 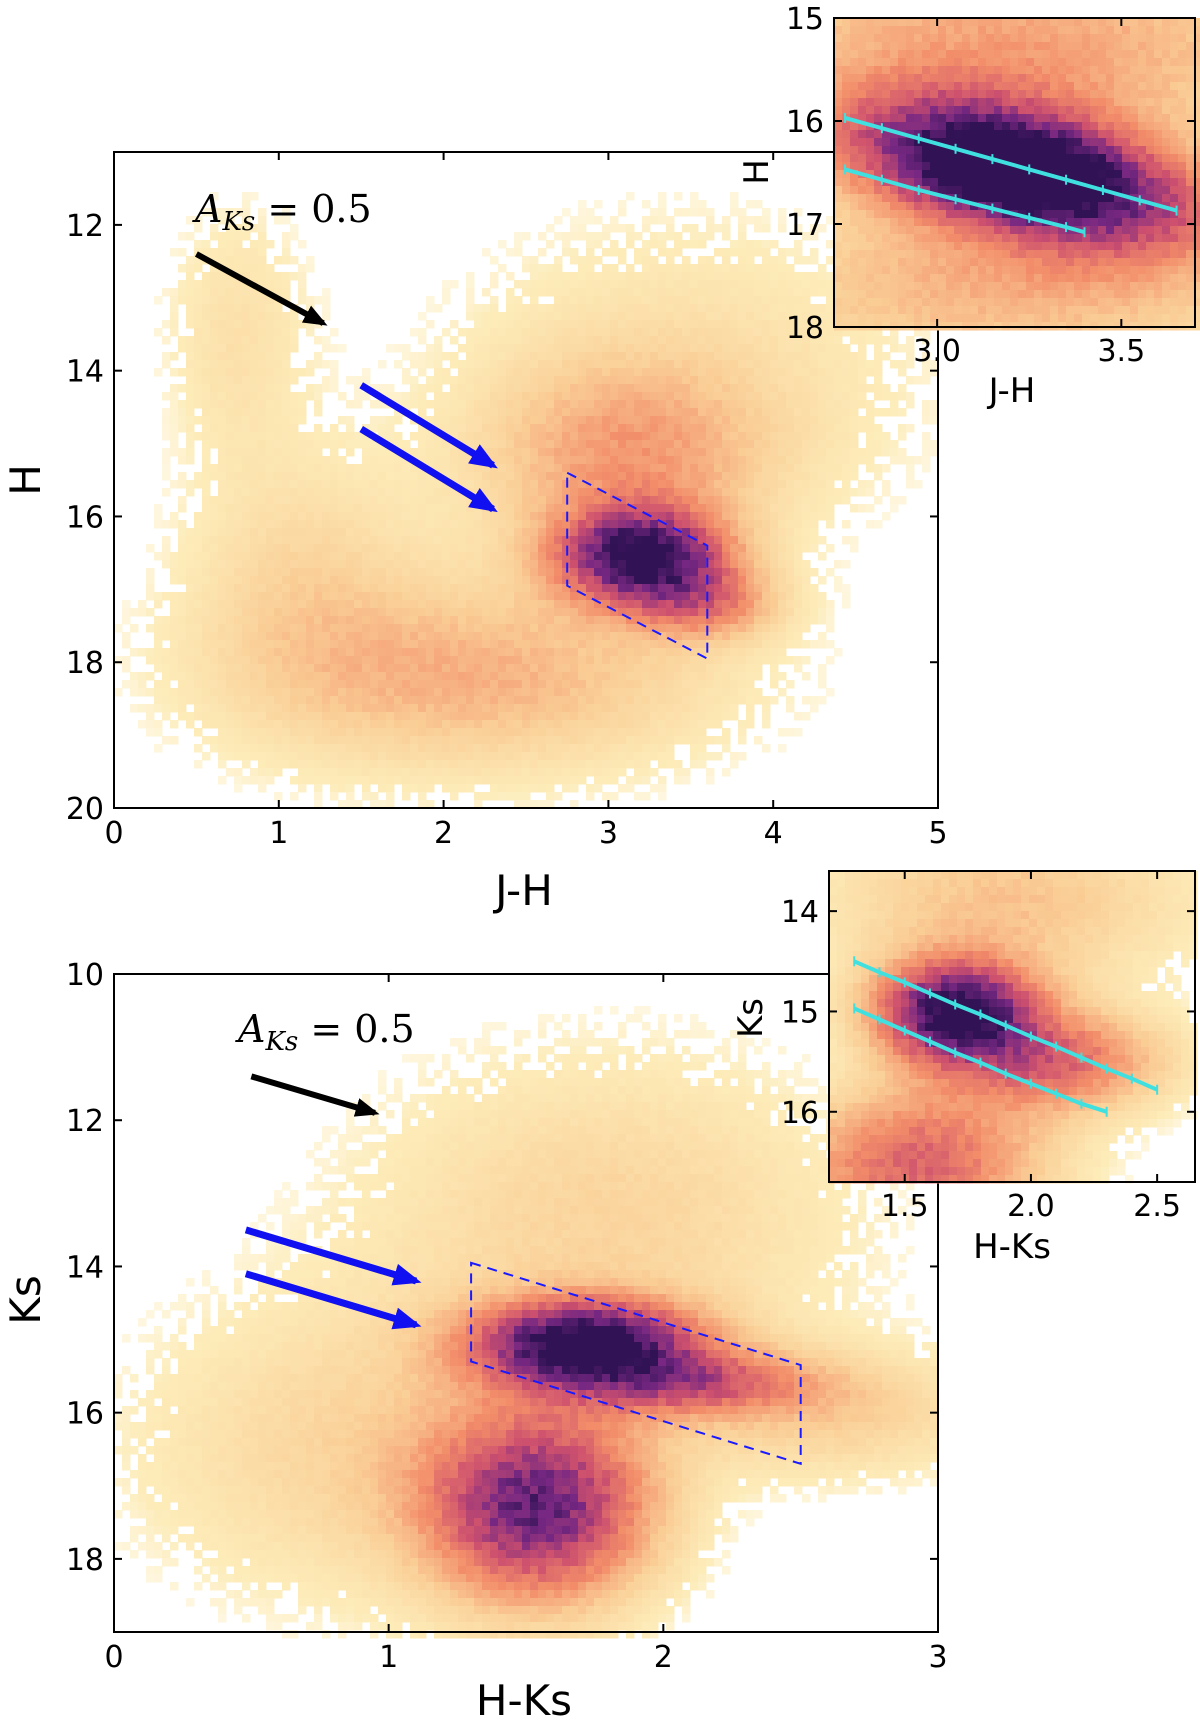 What do you see at coordinates (388, 1657) in the screenshot?
I see `bottom-main-xtick-label: 1` at bounding box center [388, 1657].